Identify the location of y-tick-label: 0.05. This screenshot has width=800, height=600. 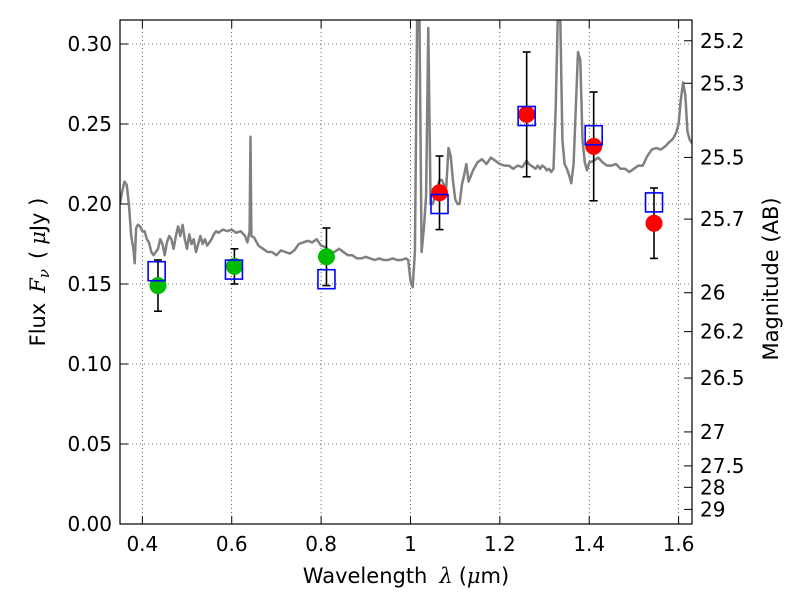
(89, 444).